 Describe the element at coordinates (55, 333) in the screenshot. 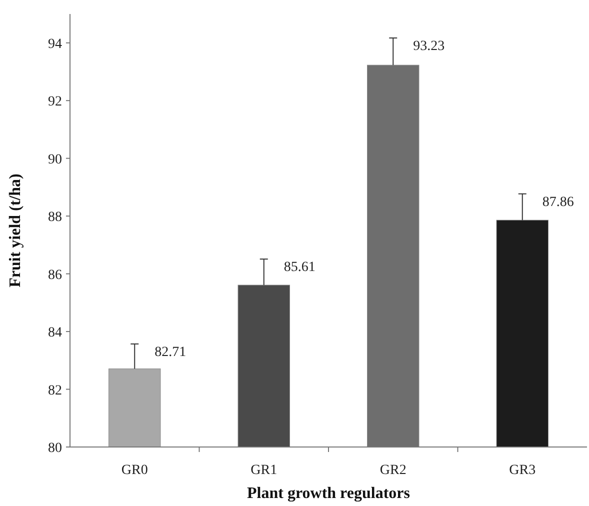

I see `y-tick-label: 84` at that location.